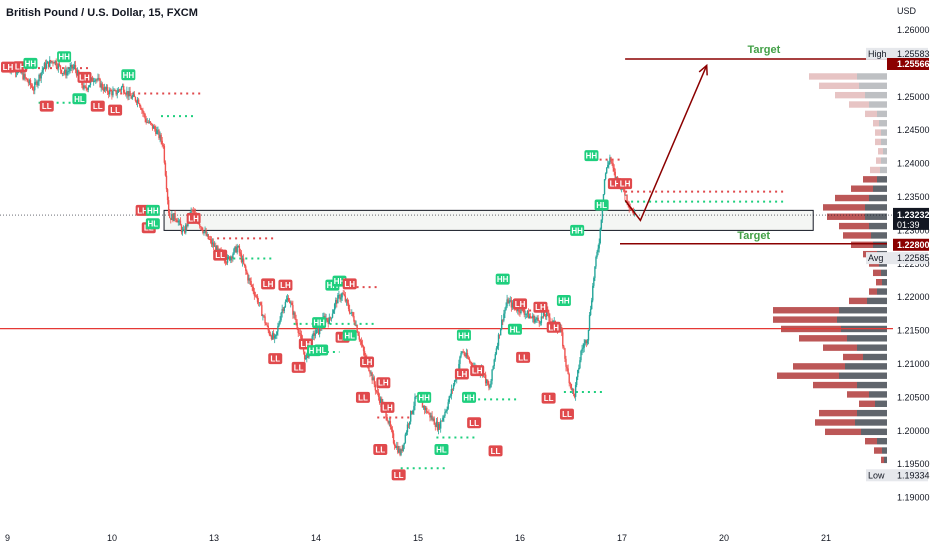 The height and width of the screenshot is (550, 932). Describe the element at coordinates (622, 538) in the screenshot. I see `x-tick-label: 17` at that location.